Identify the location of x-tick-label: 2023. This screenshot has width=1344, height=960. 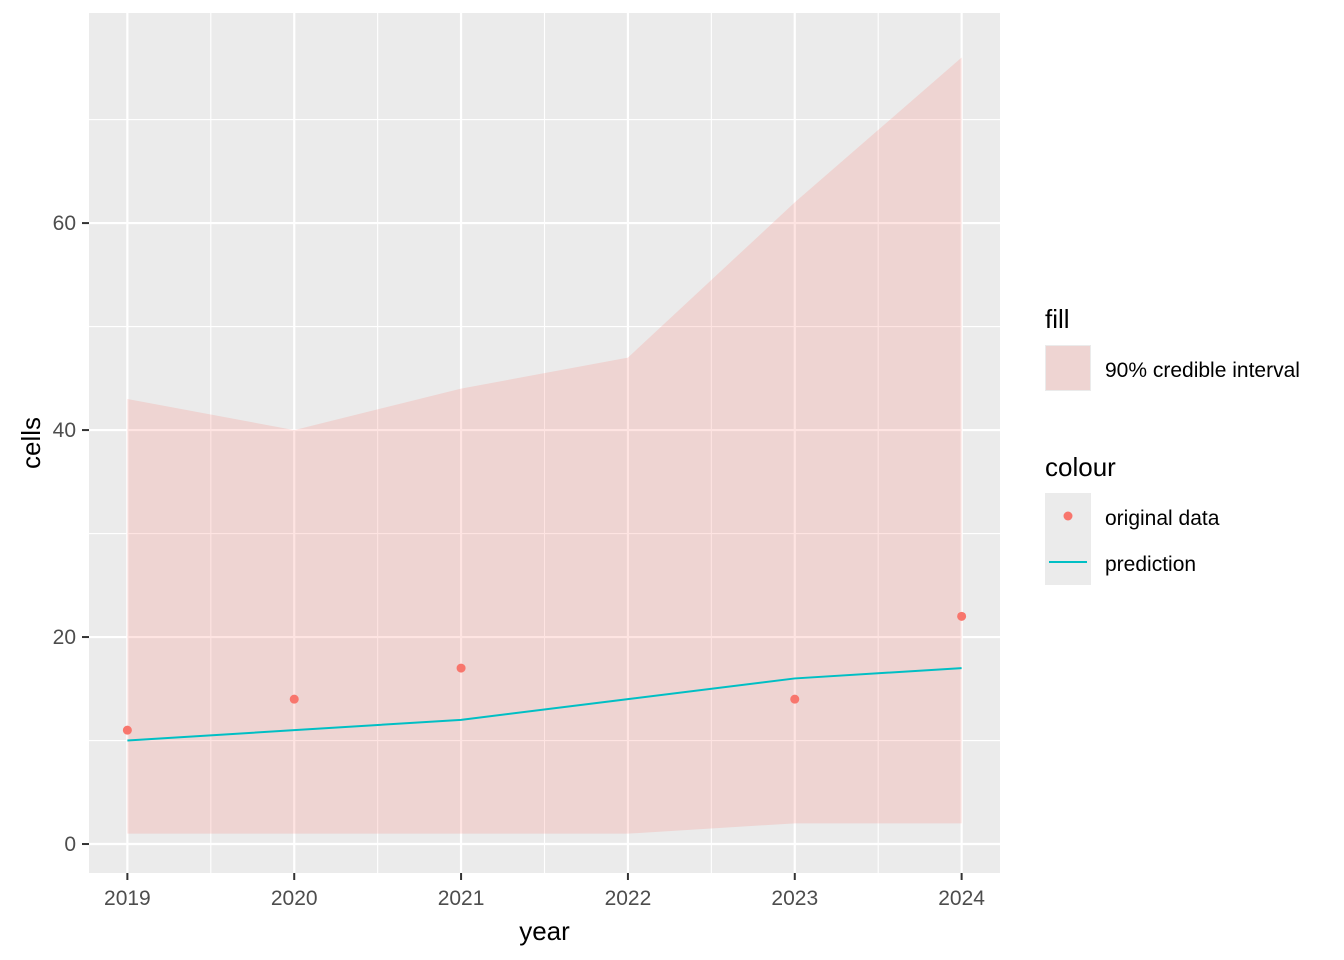
(794, 898).